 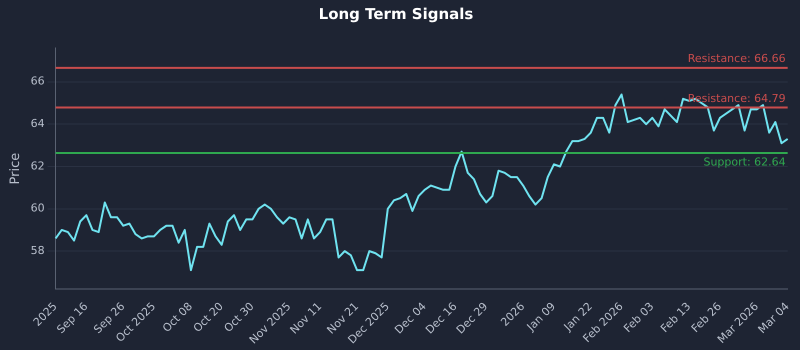 What do you see at coordinates (737, 98) in the screenshot?
I see `ref-line-label: Resistance: 64.79` at bounding box center [737, 98].